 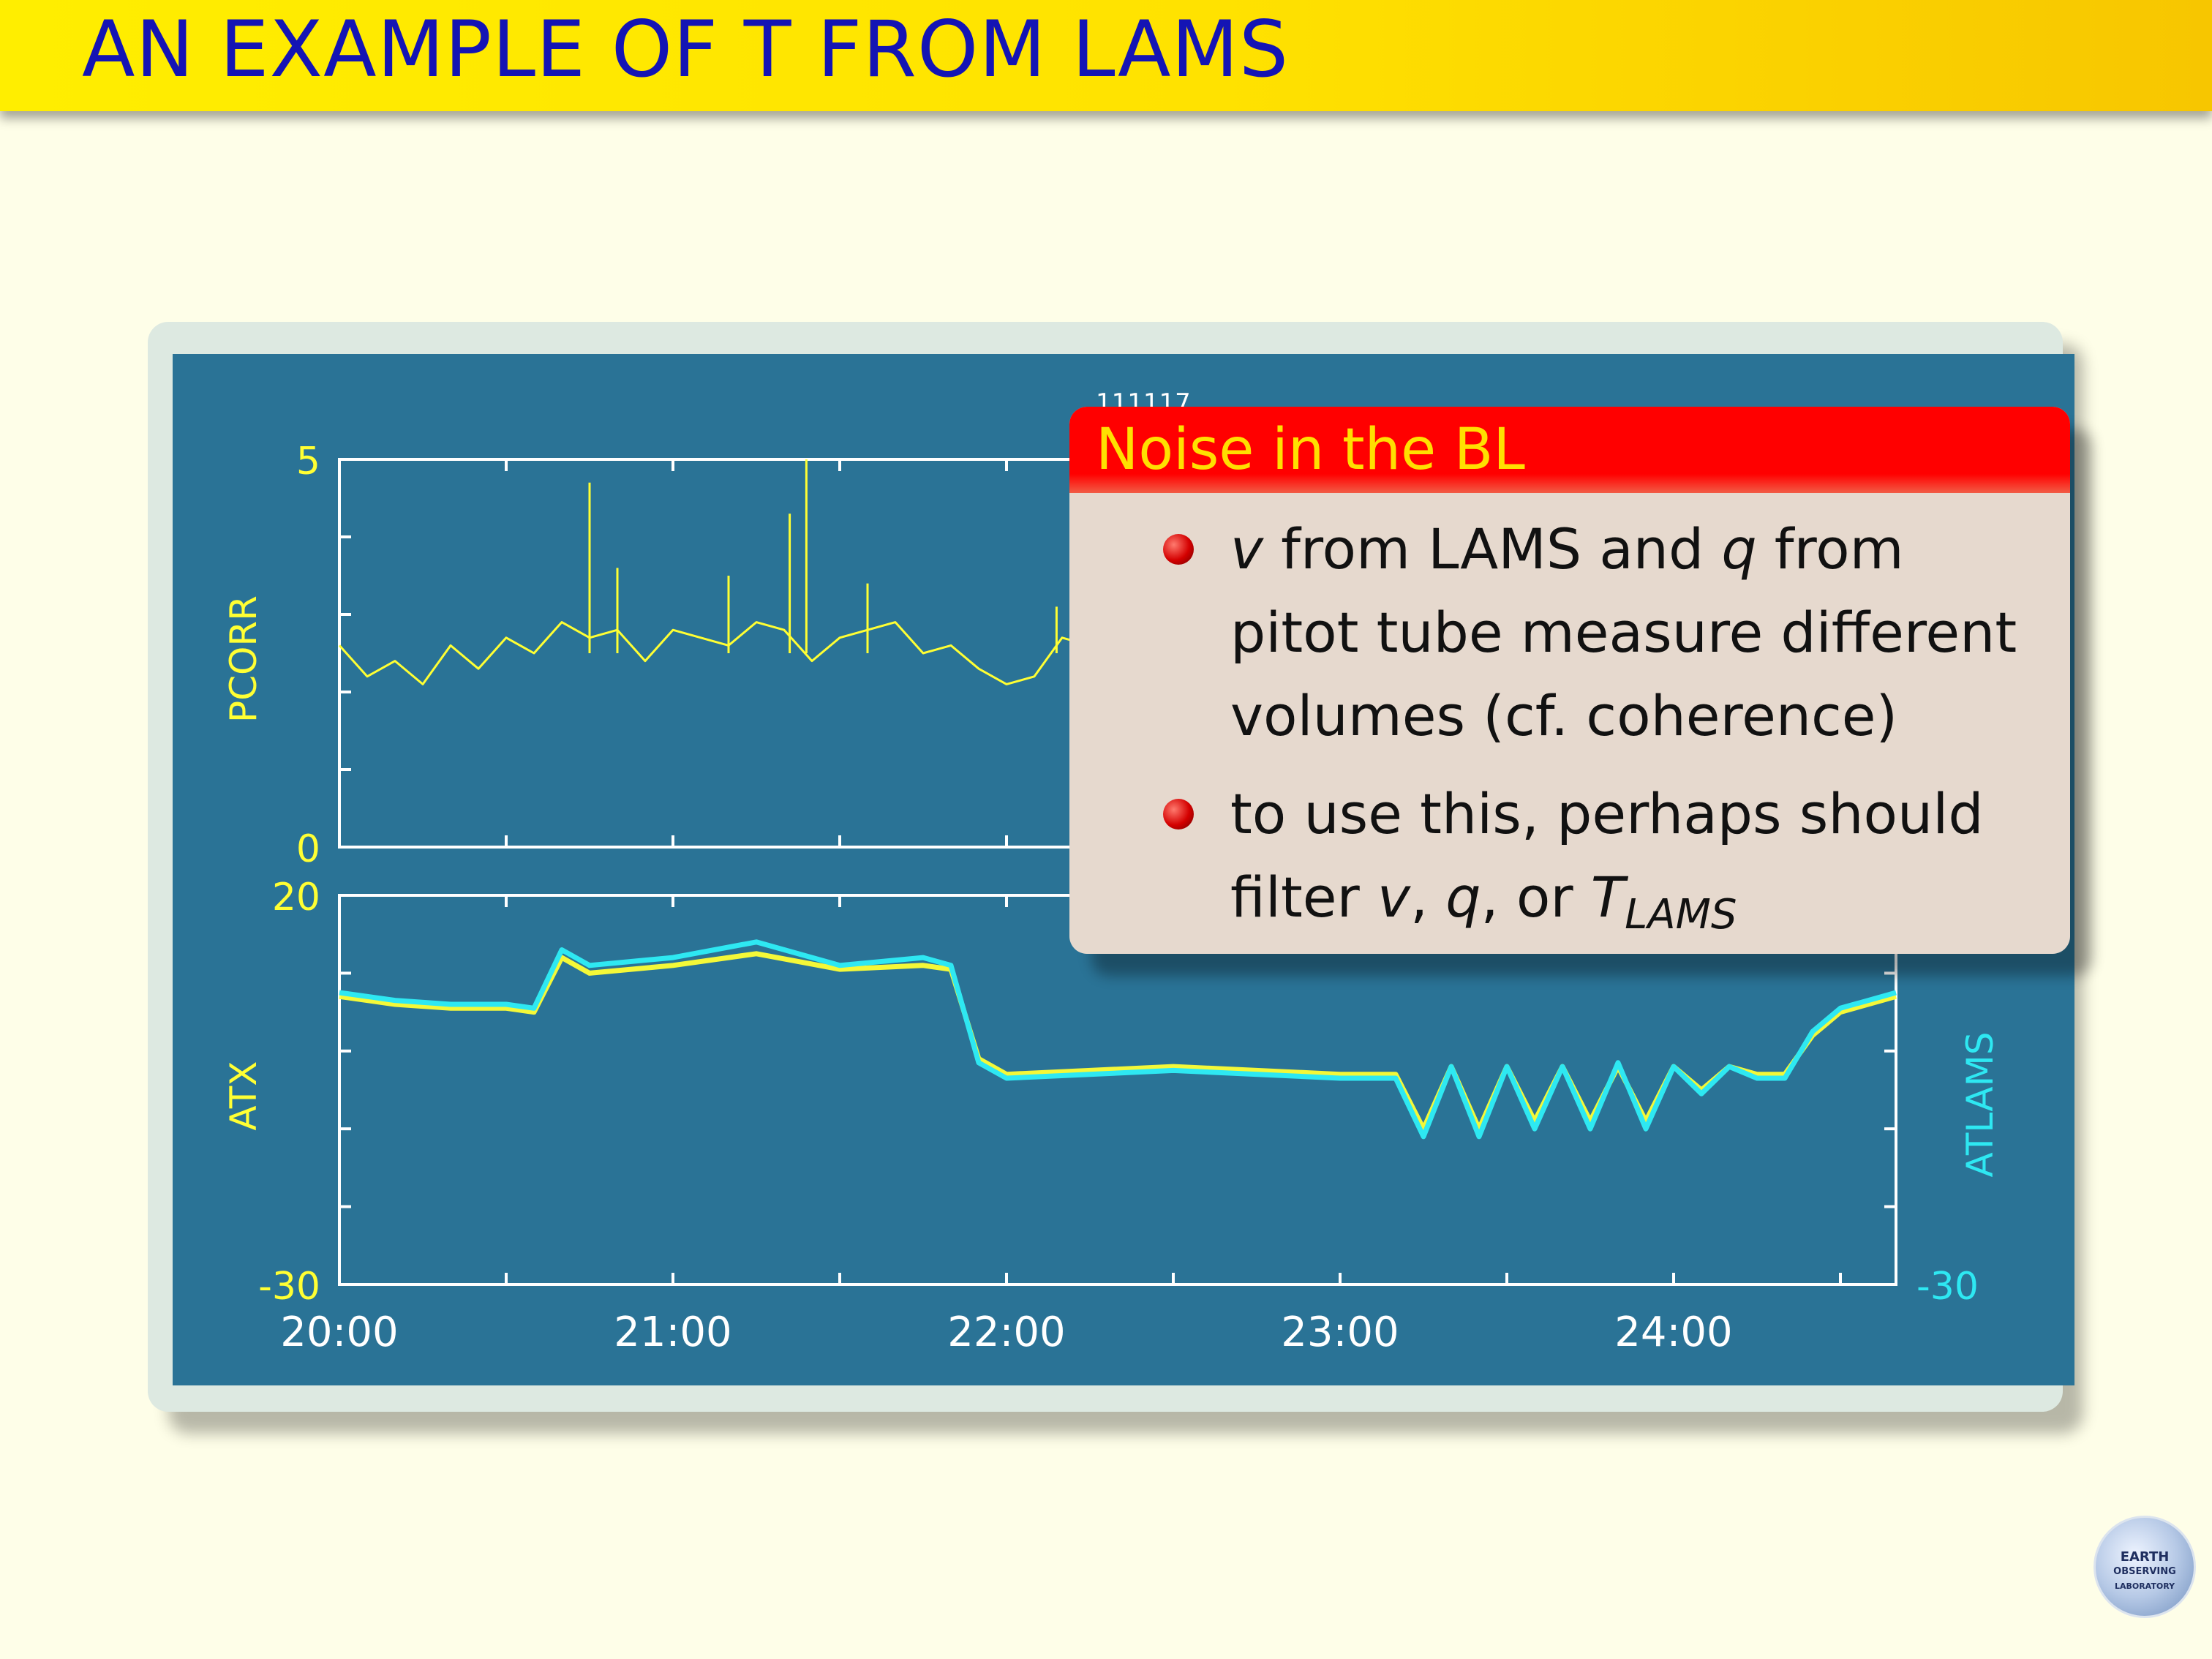 I want to click on bullet-2-text-a: filter, so click(x=1303, y=898).